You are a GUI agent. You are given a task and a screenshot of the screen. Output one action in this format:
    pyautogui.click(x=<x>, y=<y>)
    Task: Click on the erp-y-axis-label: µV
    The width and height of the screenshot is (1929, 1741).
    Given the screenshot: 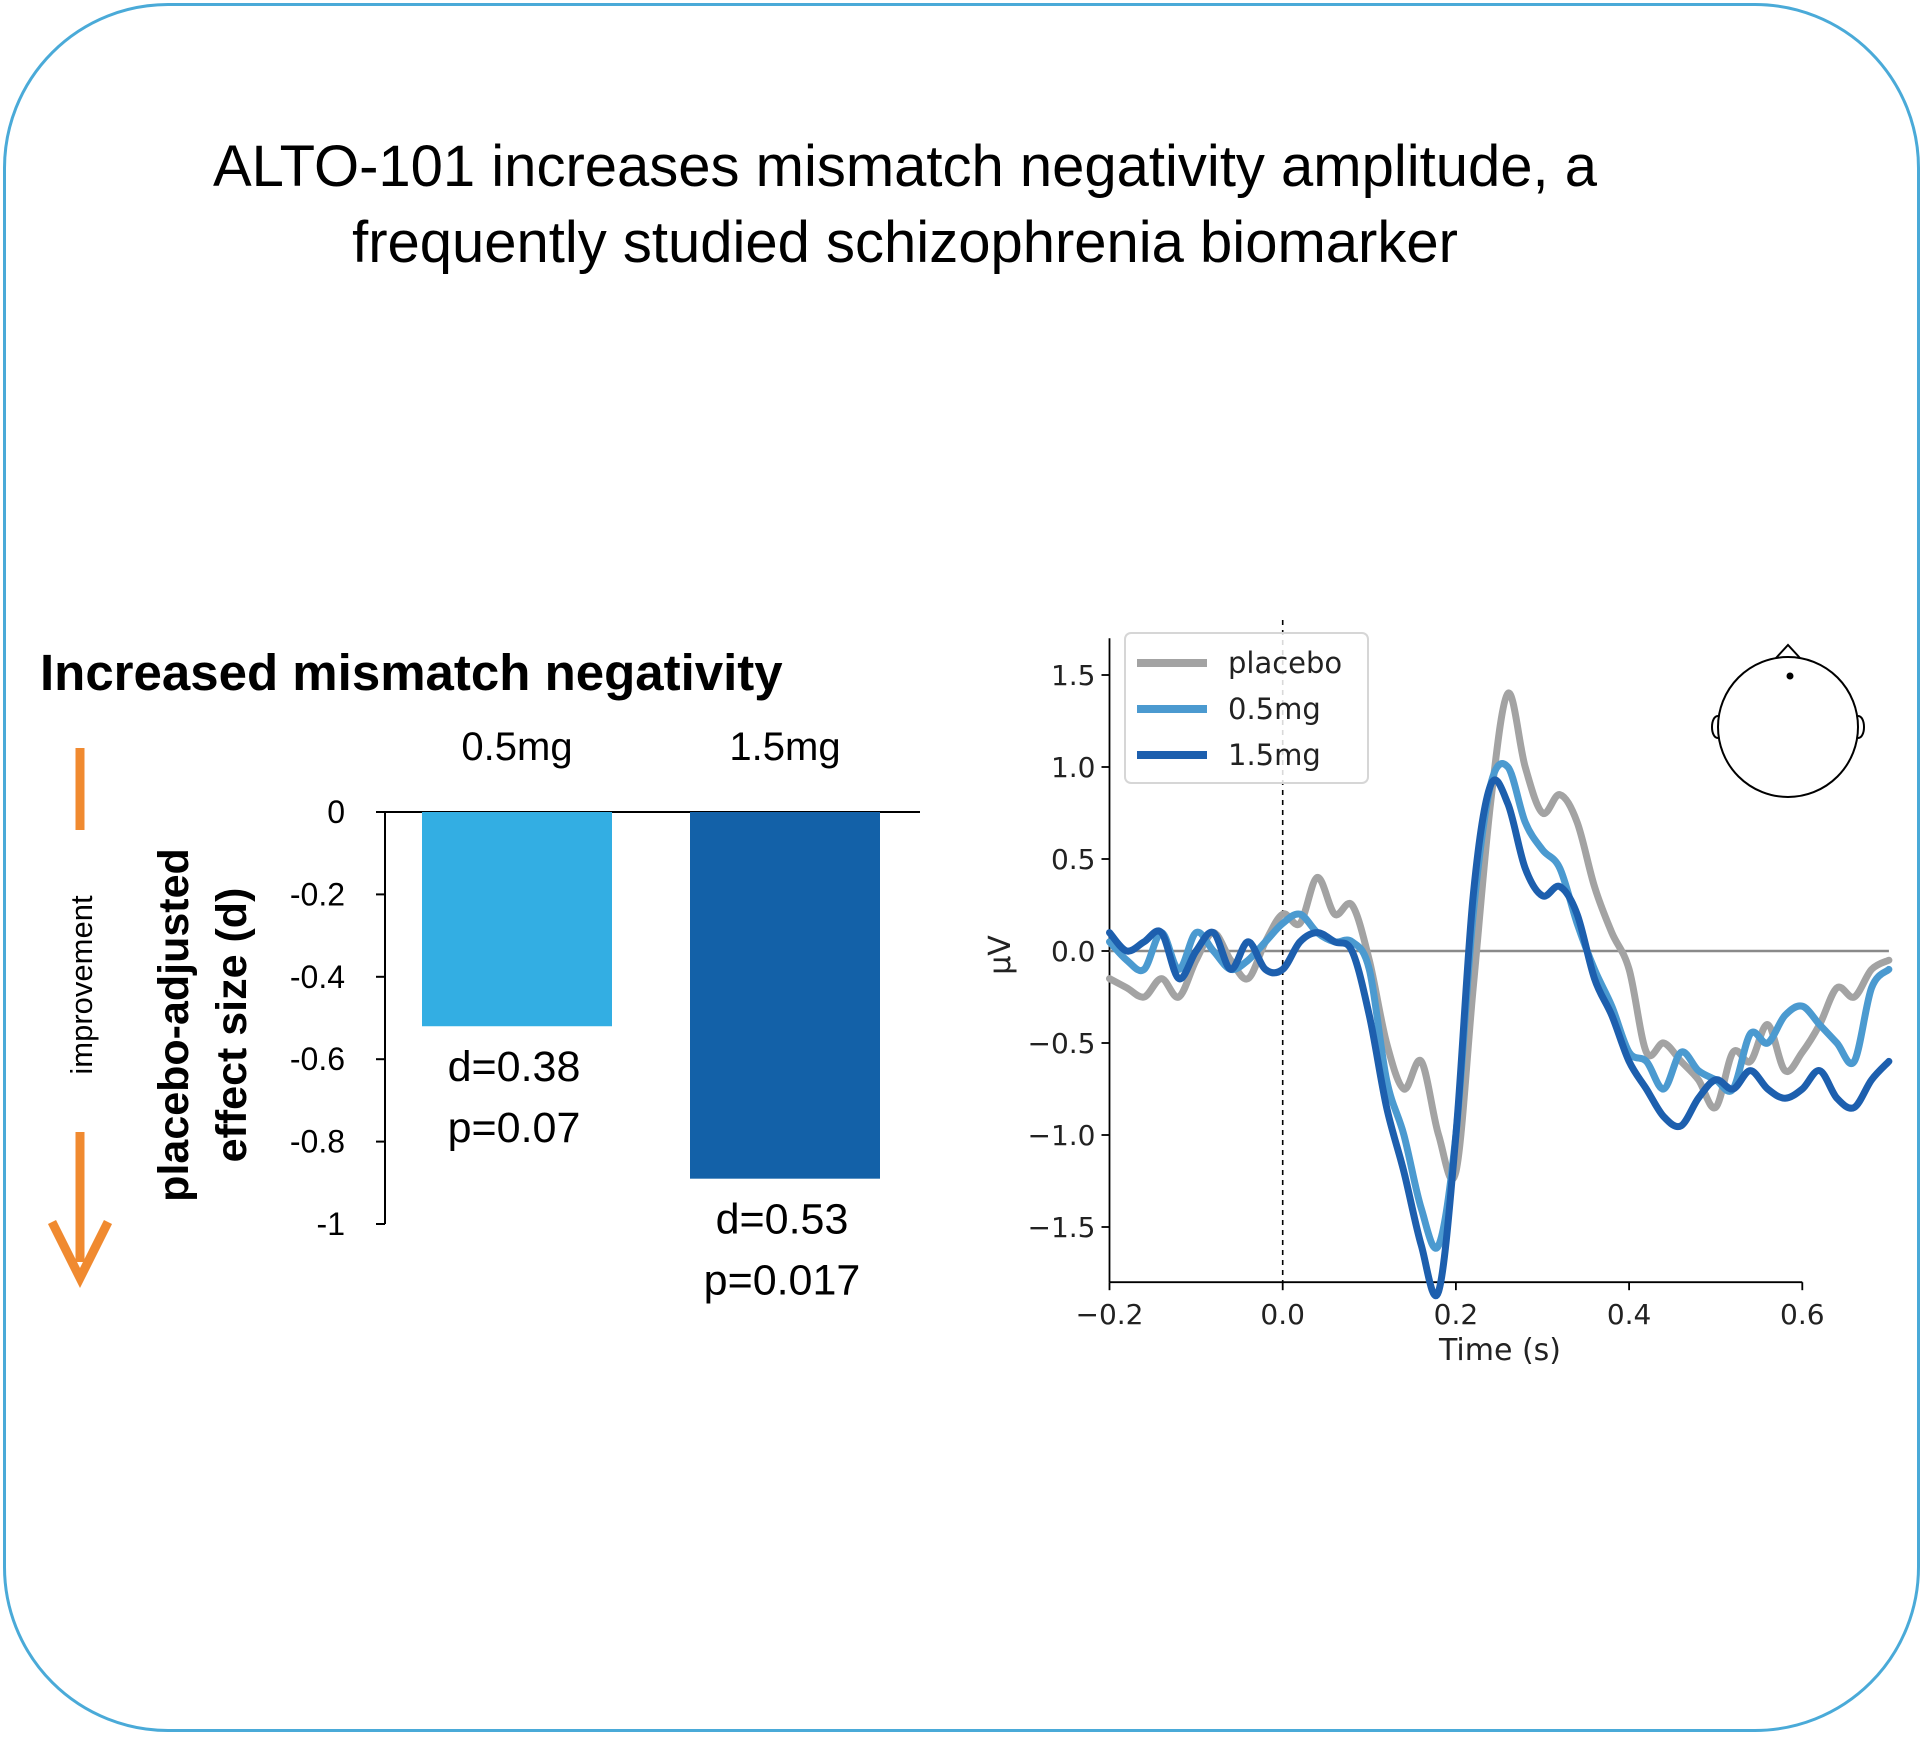 What is the action you would take?
    pyautogui.click(x=1000, y=955)
    